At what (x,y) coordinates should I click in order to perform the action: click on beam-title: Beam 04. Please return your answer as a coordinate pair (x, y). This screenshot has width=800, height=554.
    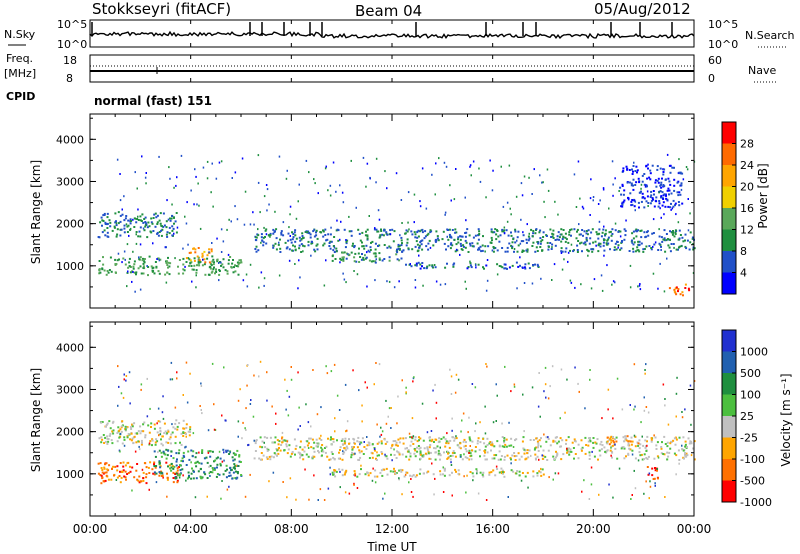
    Looking at the image, I should click on (388, 11).